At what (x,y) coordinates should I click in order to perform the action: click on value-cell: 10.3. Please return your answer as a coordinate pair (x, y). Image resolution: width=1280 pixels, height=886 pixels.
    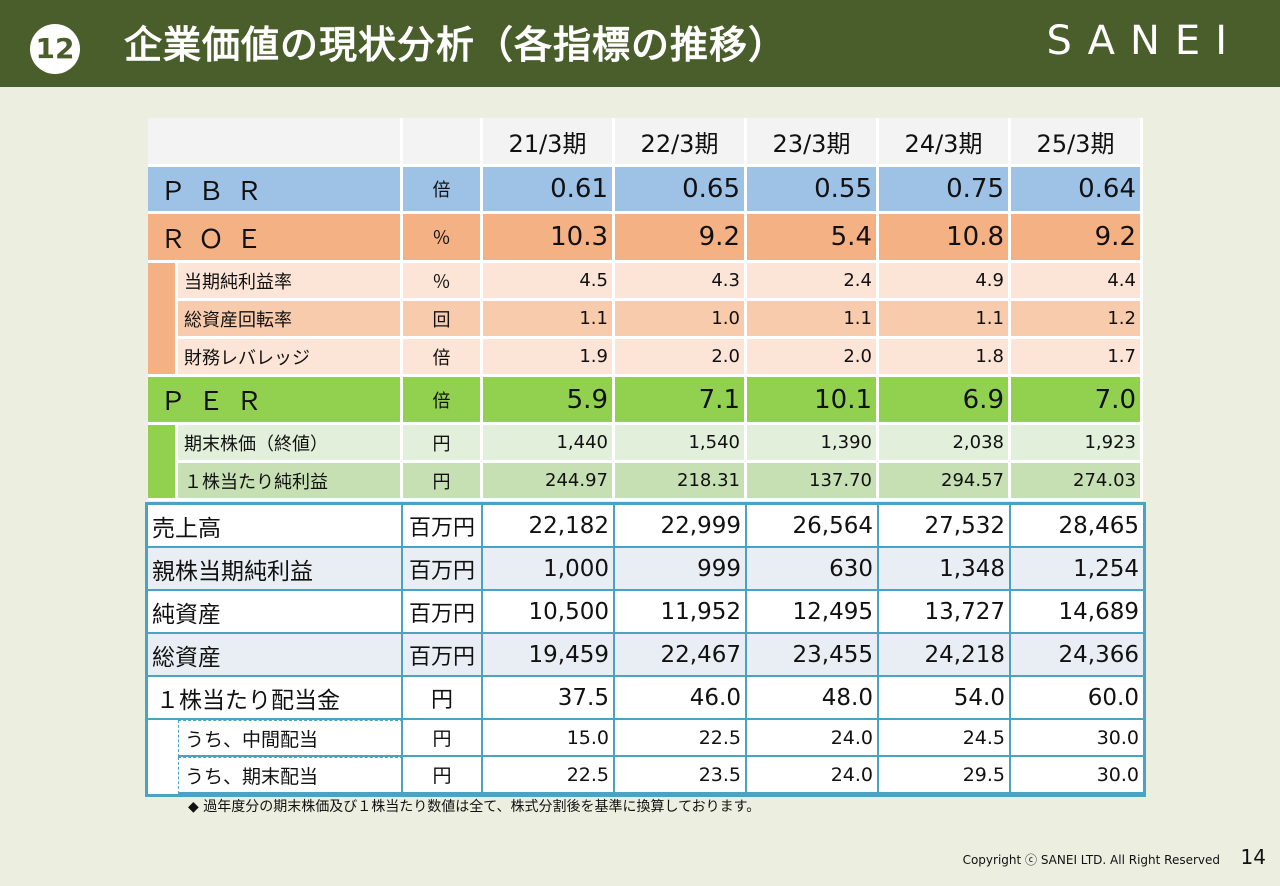
    Looking at the image, I should click on (549, 238).